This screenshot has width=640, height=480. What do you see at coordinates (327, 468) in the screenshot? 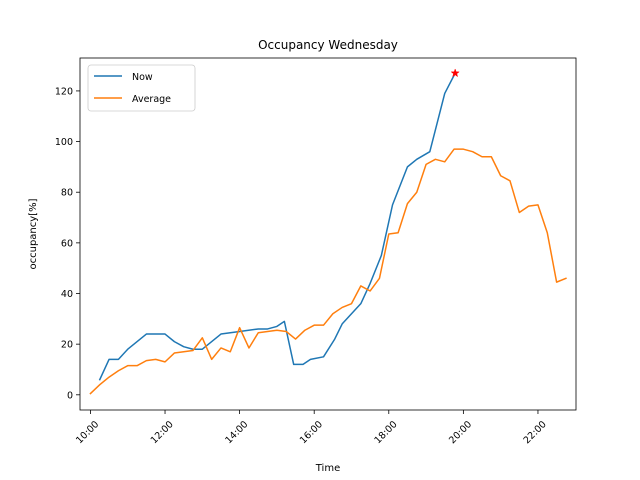
I see `x-axis-label: Time` at bounding box center [327, 468].